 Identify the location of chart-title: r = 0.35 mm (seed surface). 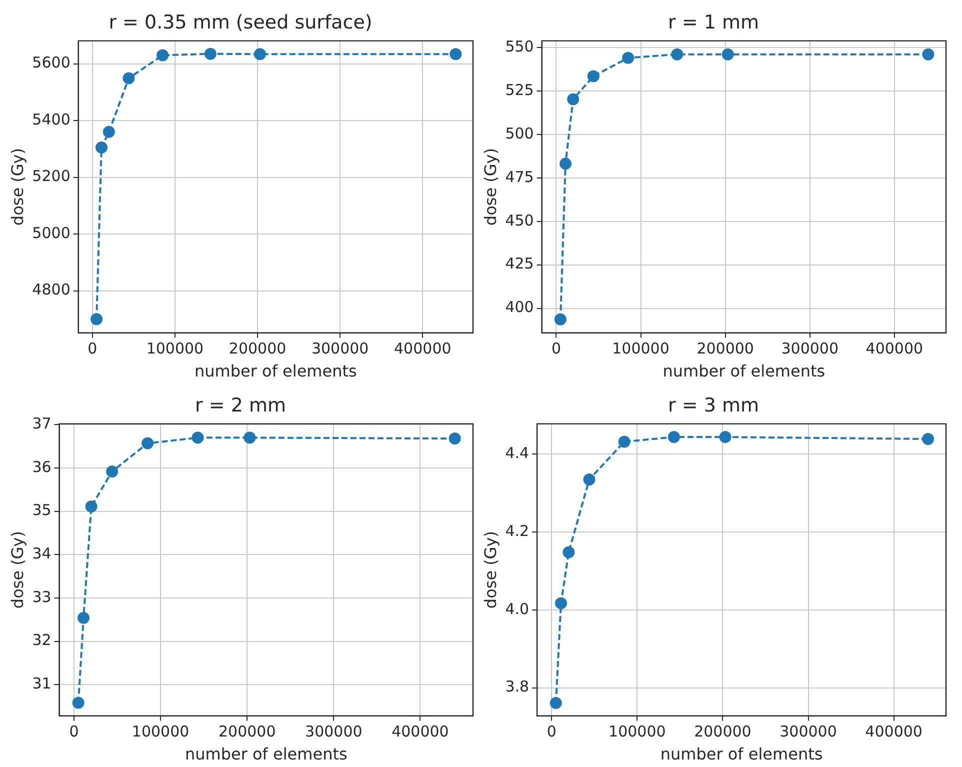
(240, 22).